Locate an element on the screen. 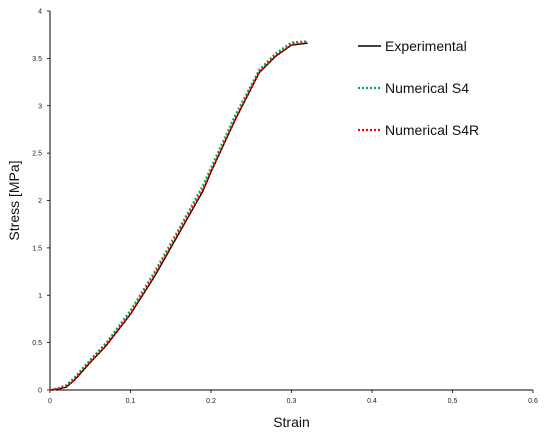  legend-label: Experimental is located at coordinates (426, 46).